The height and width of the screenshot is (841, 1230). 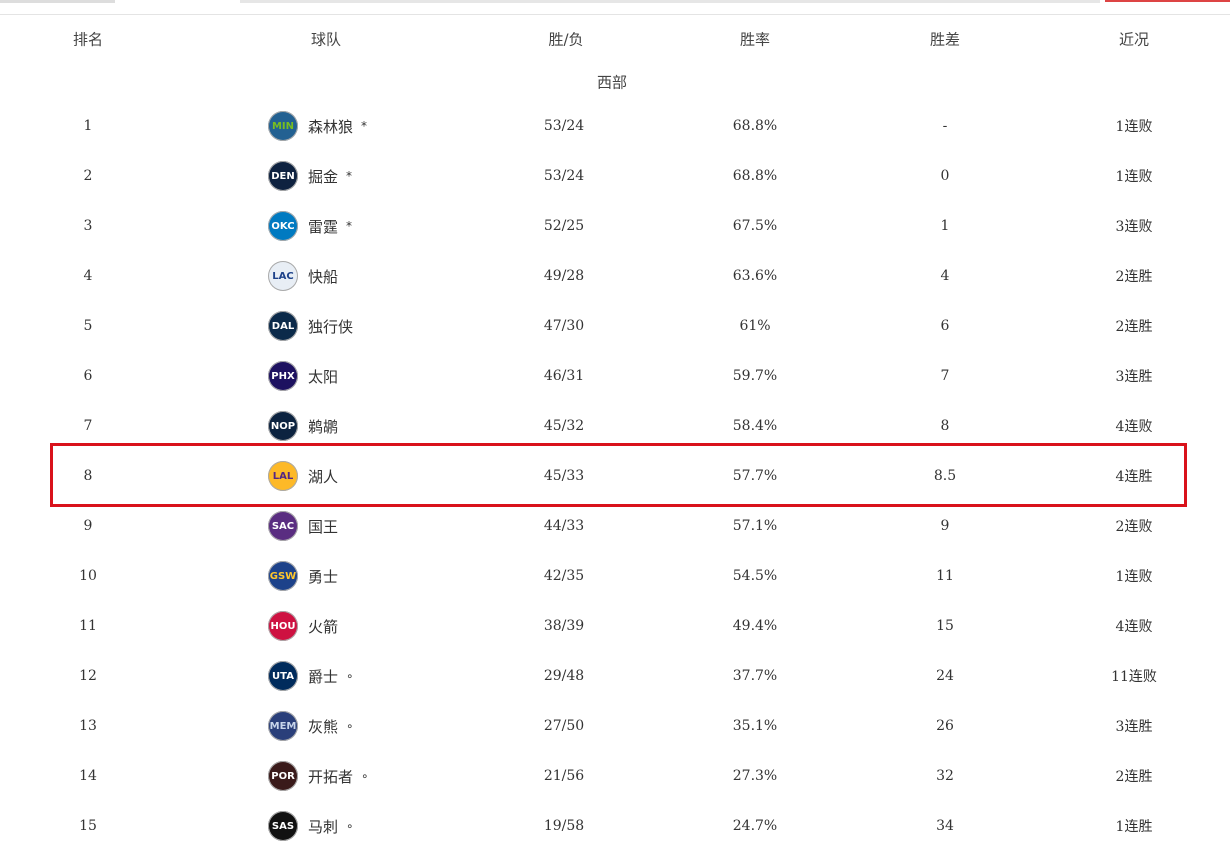 I want to click on rank-cell: 8, so click(x=88, y=476).